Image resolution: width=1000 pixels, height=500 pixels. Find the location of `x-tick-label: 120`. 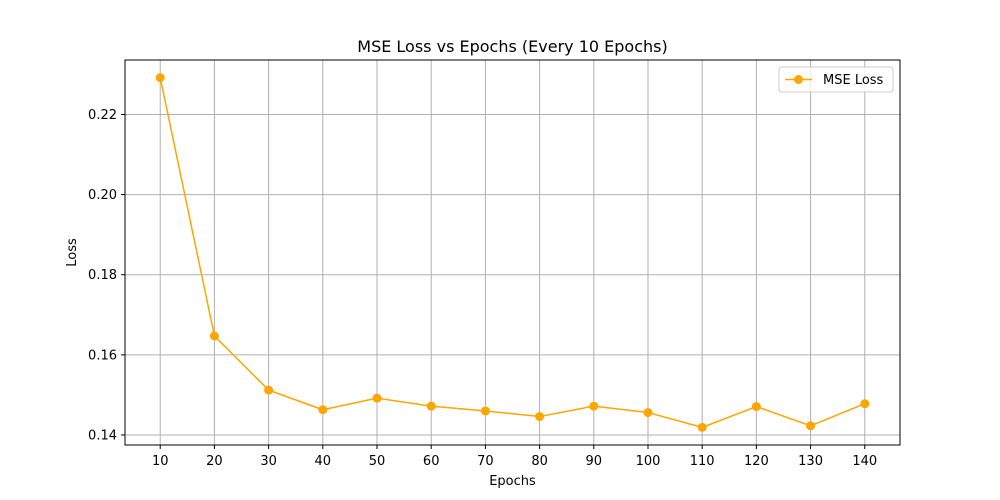

x-tick-label: 120 is located at coordinates (756, 461).